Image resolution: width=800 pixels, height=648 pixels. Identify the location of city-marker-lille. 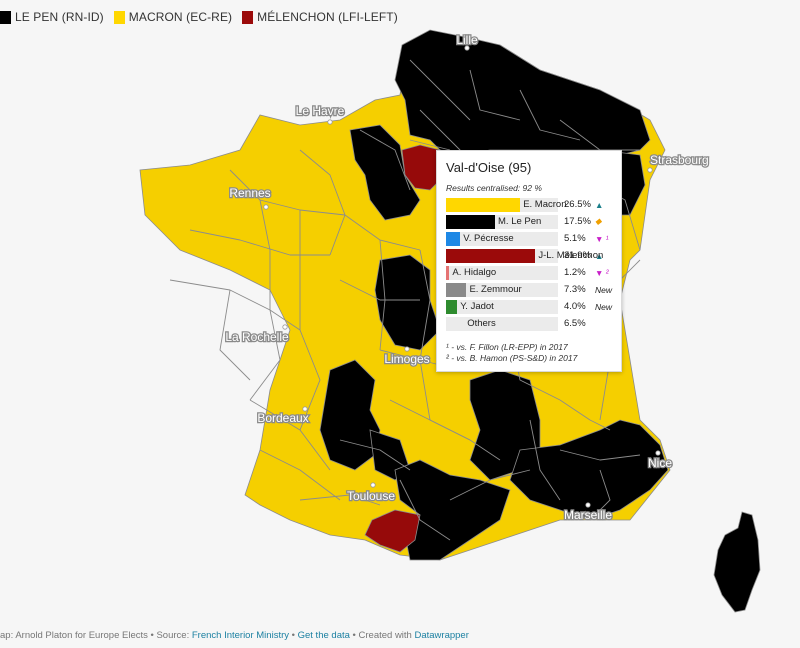
(467, 48).